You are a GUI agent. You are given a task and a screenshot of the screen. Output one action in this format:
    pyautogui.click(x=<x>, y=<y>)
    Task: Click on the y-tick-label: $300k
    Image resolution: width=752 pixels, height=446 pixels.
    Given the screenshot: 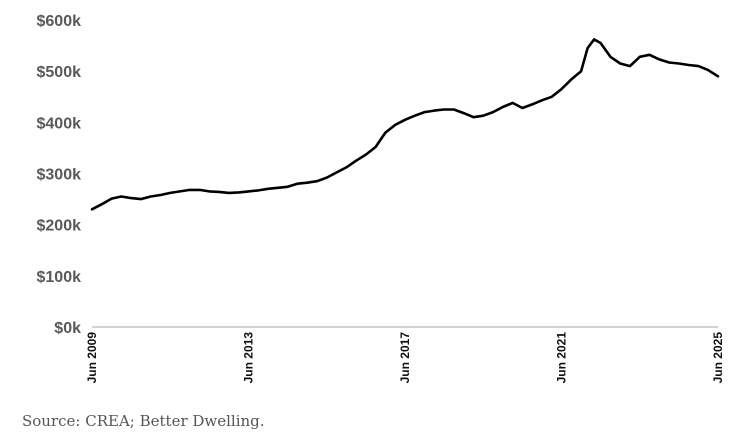 What is the action you would take?
    pyautogui.click(x=59, y=175)
    